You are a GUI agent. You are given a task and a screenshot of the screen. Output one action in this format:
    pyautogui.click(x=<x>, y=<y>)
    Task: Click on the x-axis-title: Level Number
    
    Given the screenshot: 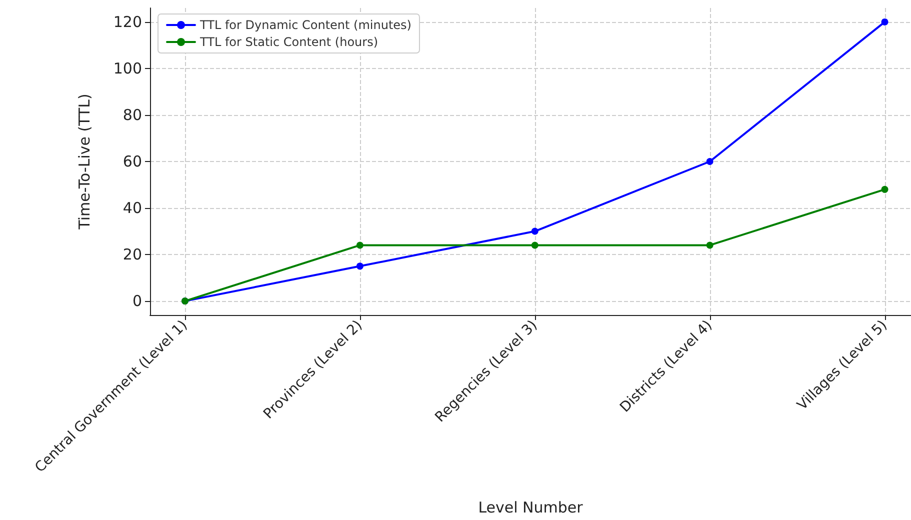 What is the action you would take?
    pyautogui.click(x=531, y=507)
    